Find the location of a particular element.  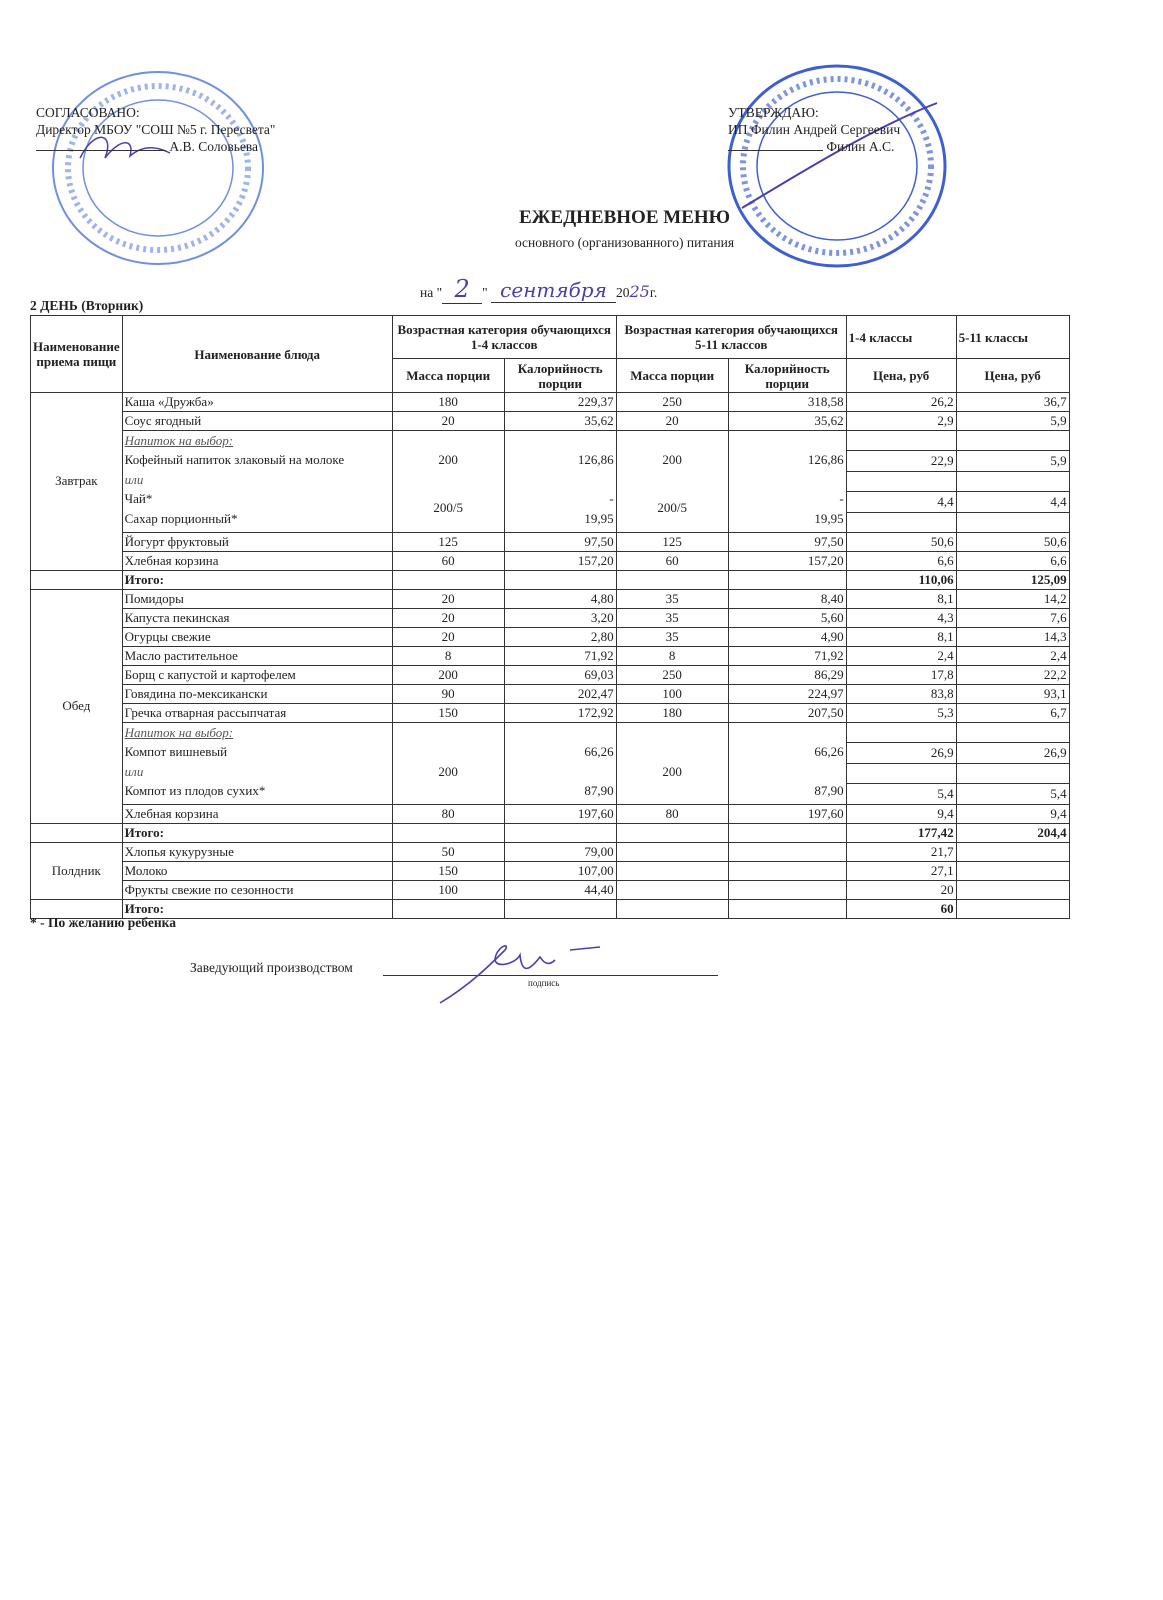

value-line: 19,95 is located at coordinates (599, 518).